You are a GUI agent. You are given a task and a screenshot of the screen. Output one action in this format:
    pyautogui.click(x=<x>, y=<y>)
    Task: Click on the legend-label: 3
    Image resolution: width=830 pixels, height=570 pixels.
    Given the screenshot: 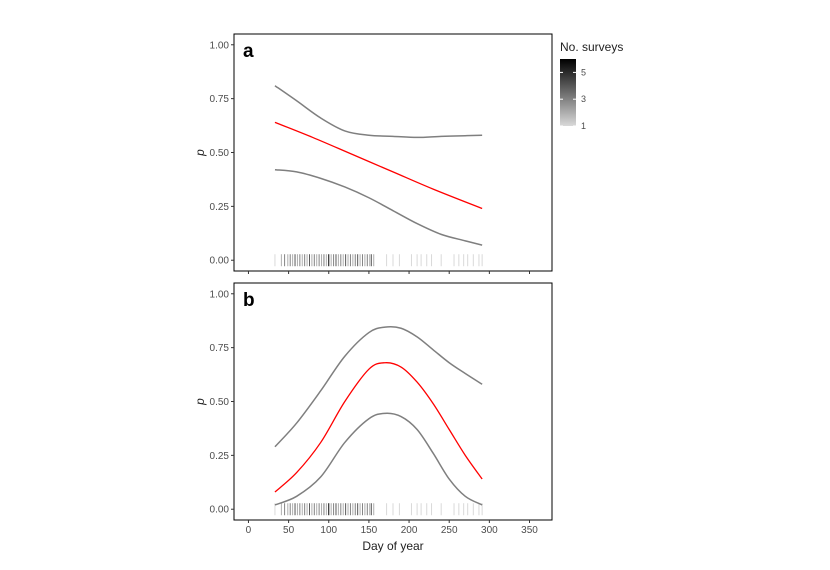 What is the action you would take?
    pyautogui.click(x=583, y=99)
    